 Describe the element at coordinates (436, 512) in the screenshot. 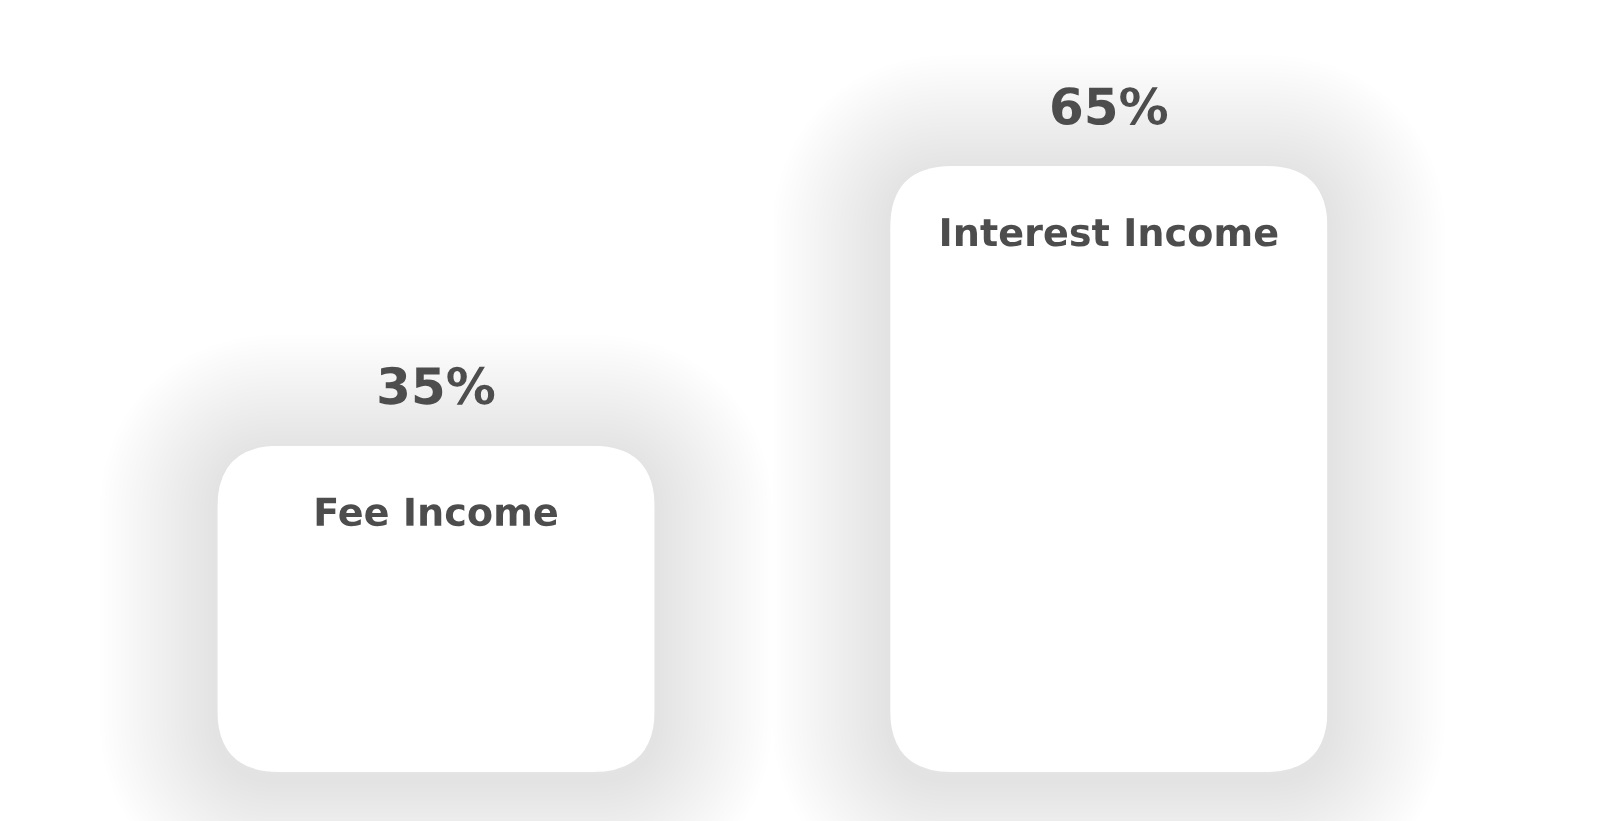

I see `x-tick-label: Fee Income` at that location.